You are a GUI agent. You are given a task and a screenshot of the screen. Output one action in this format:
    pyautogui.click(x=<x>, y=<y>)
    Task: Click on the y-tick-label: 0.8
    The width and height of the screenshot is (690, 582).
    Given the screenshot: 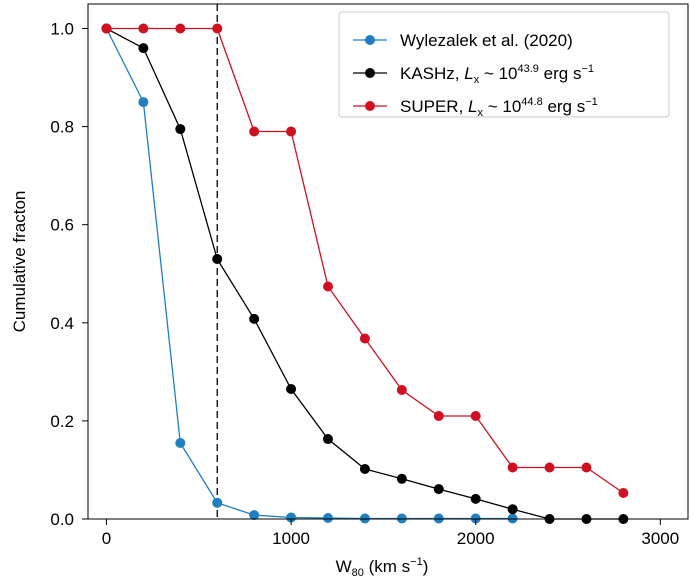 What is the action you would take?
    pyautogui.click(x=62, y=127)
    